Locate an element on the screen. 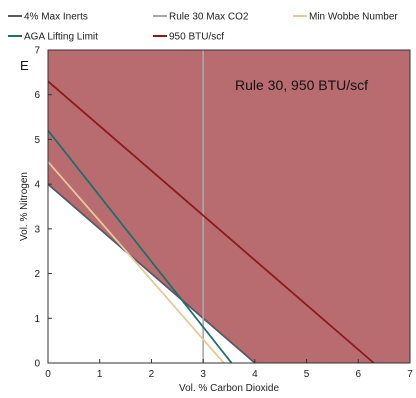  x-tick-label: 6 is located at coordinates (359, 374).